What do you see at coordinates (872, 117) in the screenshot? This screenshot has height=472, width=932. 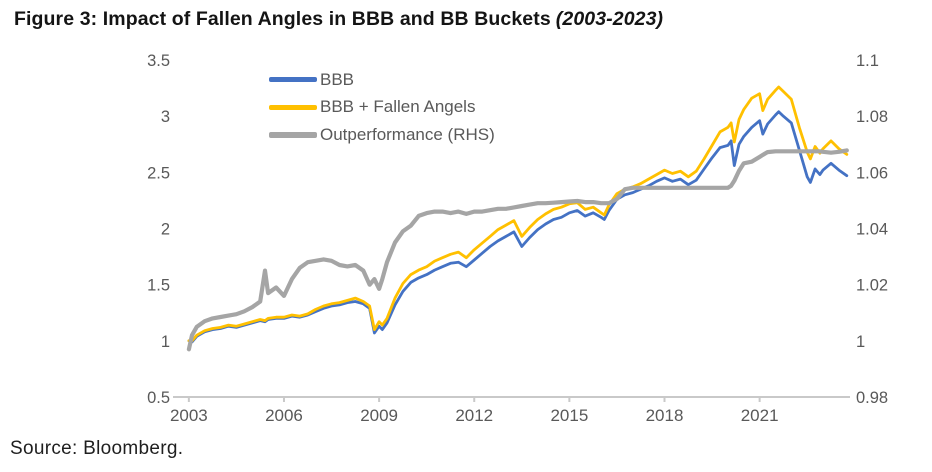 I see `right-axis-tick-label: 1.08` at bounding box center [872, 117].